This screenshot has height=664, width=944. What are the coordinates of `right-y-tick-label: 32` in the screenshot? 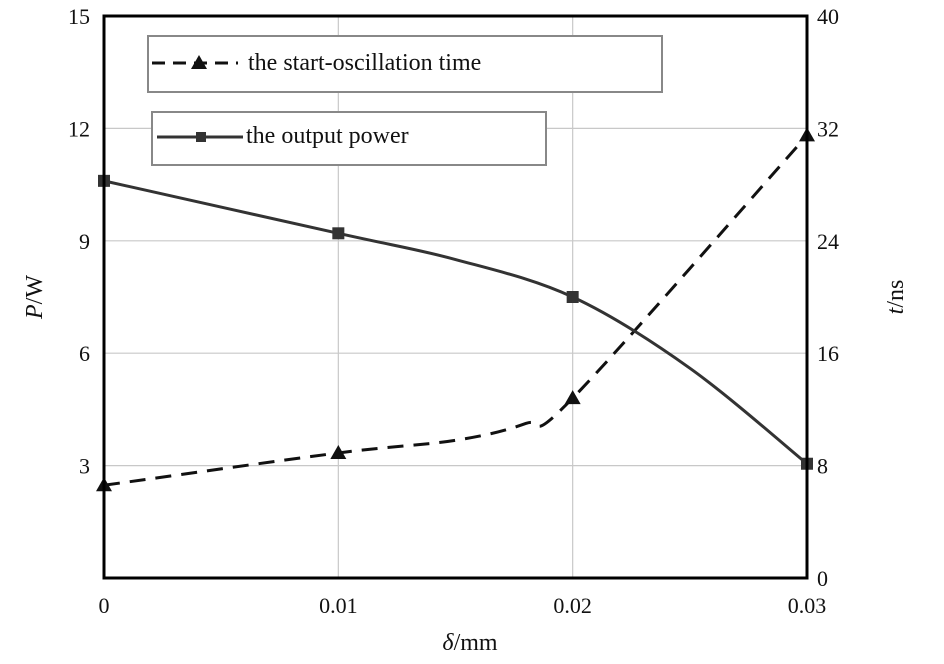 It's located at (828, 128).